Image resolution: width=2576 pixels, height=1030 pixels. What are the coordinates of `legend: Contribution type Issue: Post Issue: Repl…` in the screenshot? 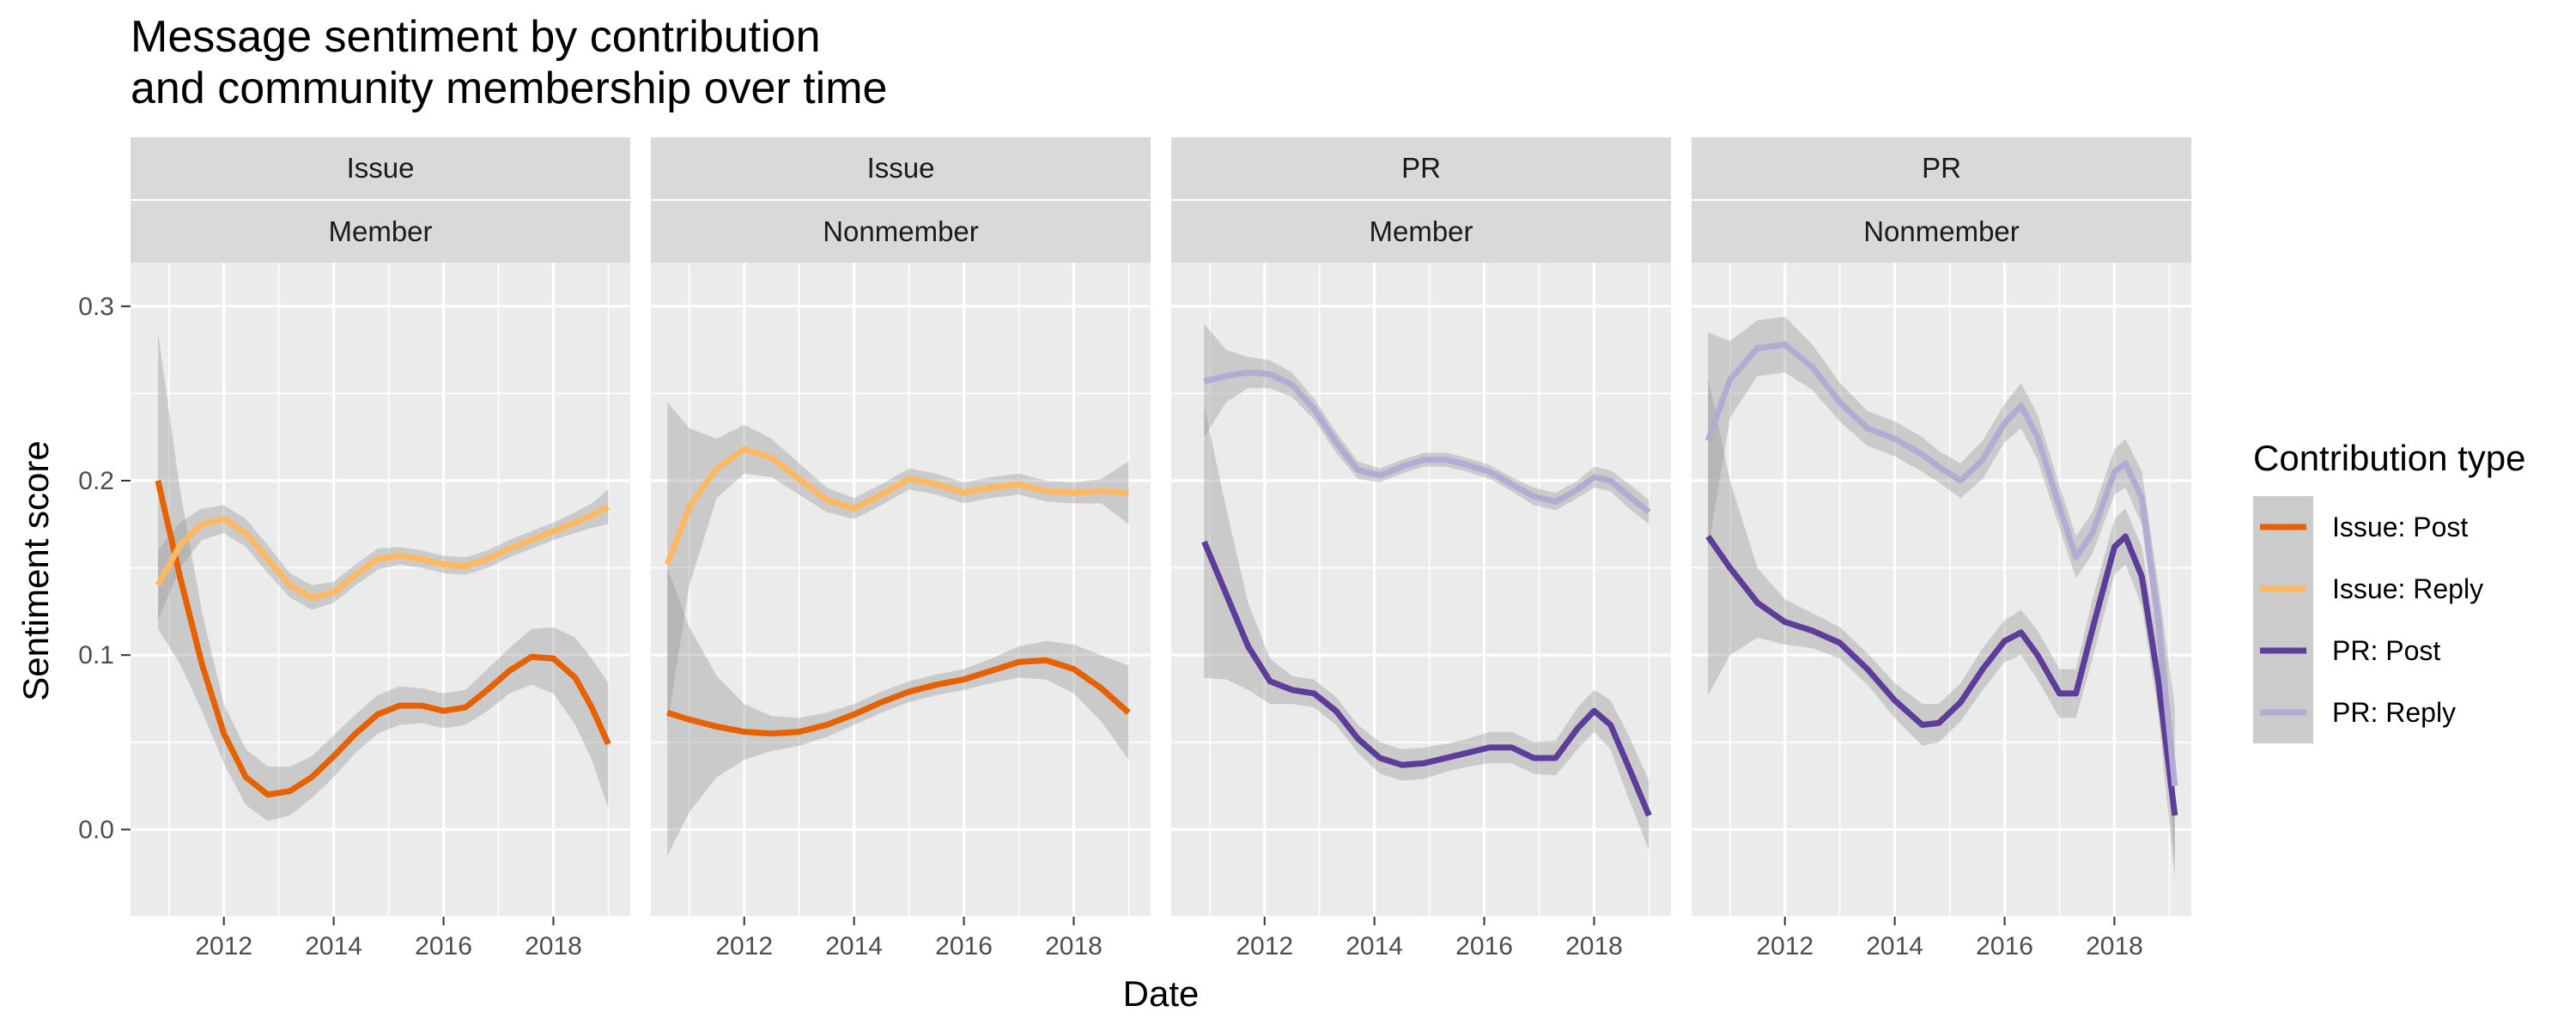 It's located at (2390, 590).